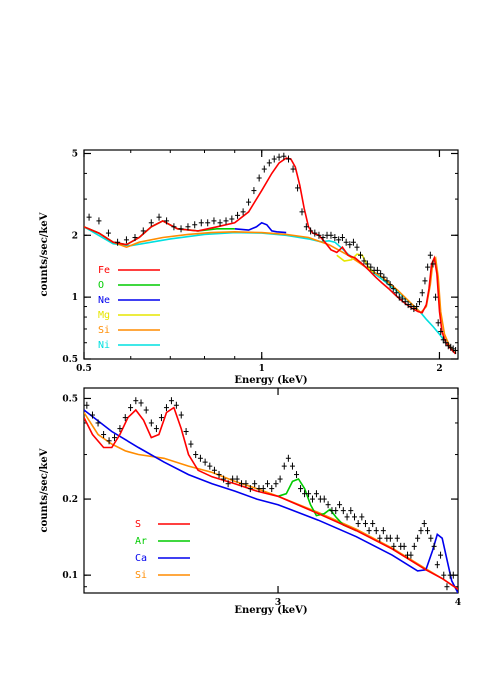 This screenshot has width=491, height=693. What do you see at coordinates (262, 369) in the screenshot?
I see `x-tick-label: 1` at bounding box center [262, 369].